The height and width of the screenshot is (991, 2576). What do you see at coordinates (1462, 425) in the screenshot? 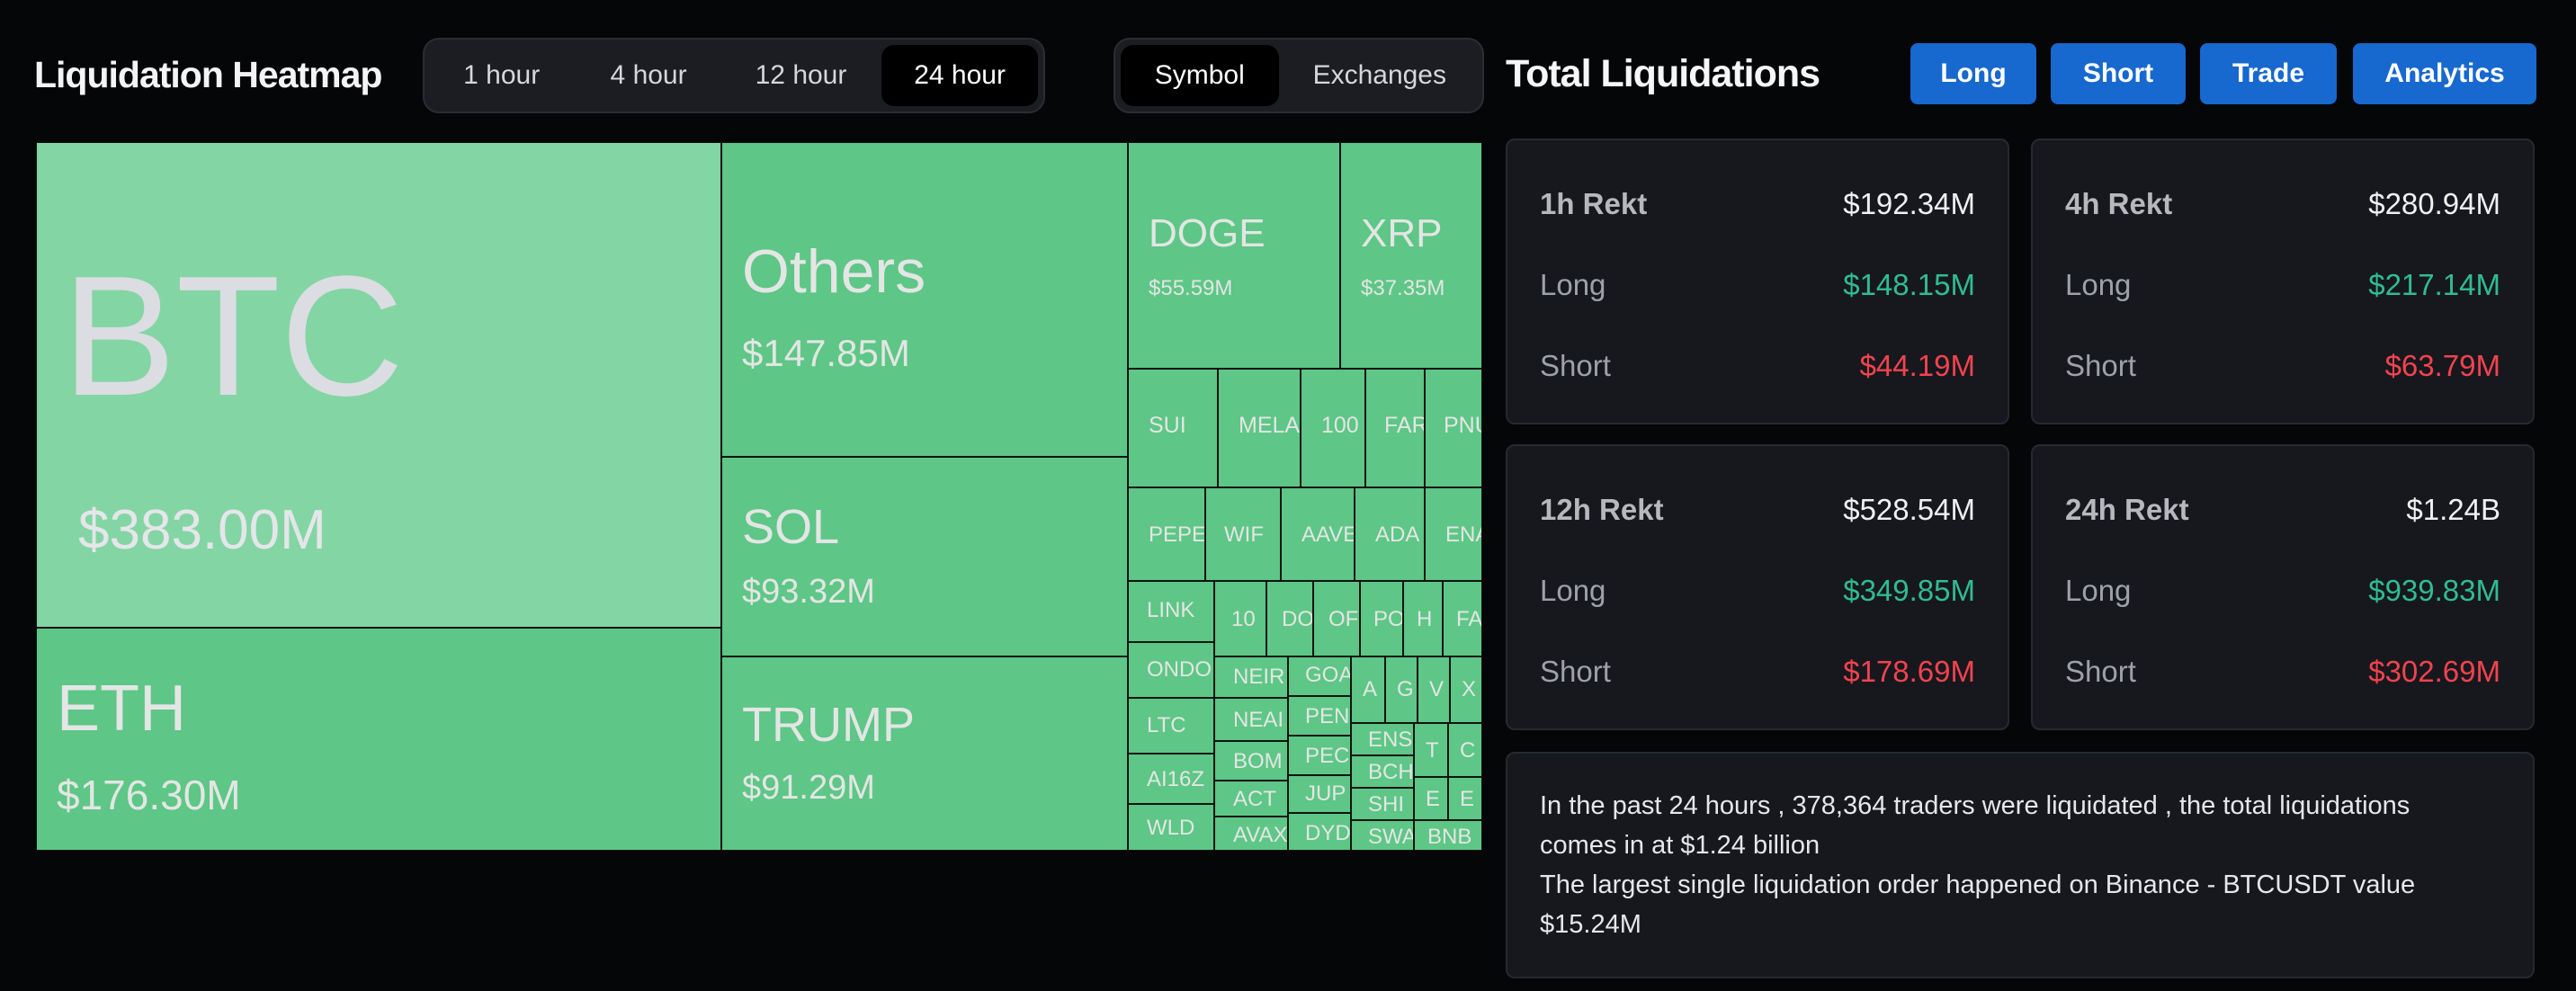
I see `cell-symbol: PNU` at bounding box center [1462, 425].